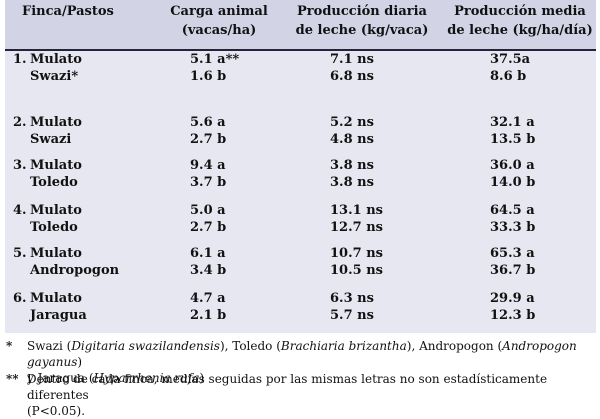 This screenshot has width=600, height=419. Describe the element at coordinates (208, 315) in the screenshot. I see `carga-animal-value: 2.1 b` at that location.